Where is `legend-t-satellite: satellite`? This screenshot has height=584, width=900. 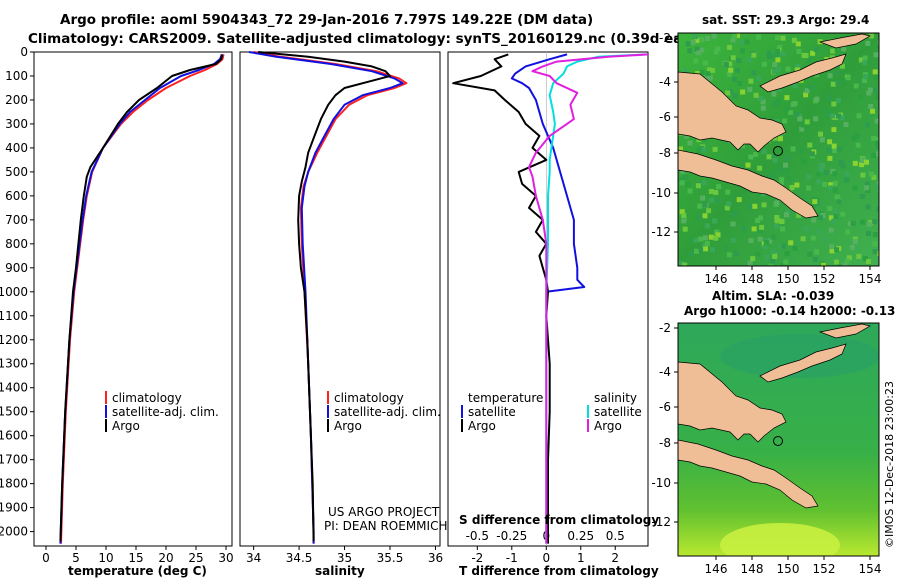 legend-t-satellite: satellite is located at coordinates (492, 412).